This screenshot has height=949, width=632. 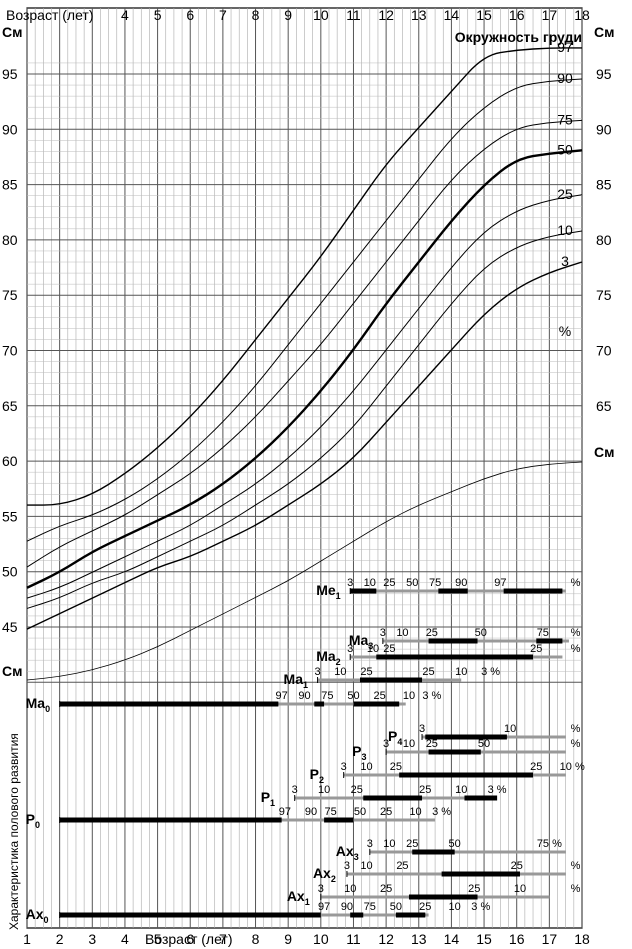 I want to click on tick-bottom: 12, so click(x=386, y=939).